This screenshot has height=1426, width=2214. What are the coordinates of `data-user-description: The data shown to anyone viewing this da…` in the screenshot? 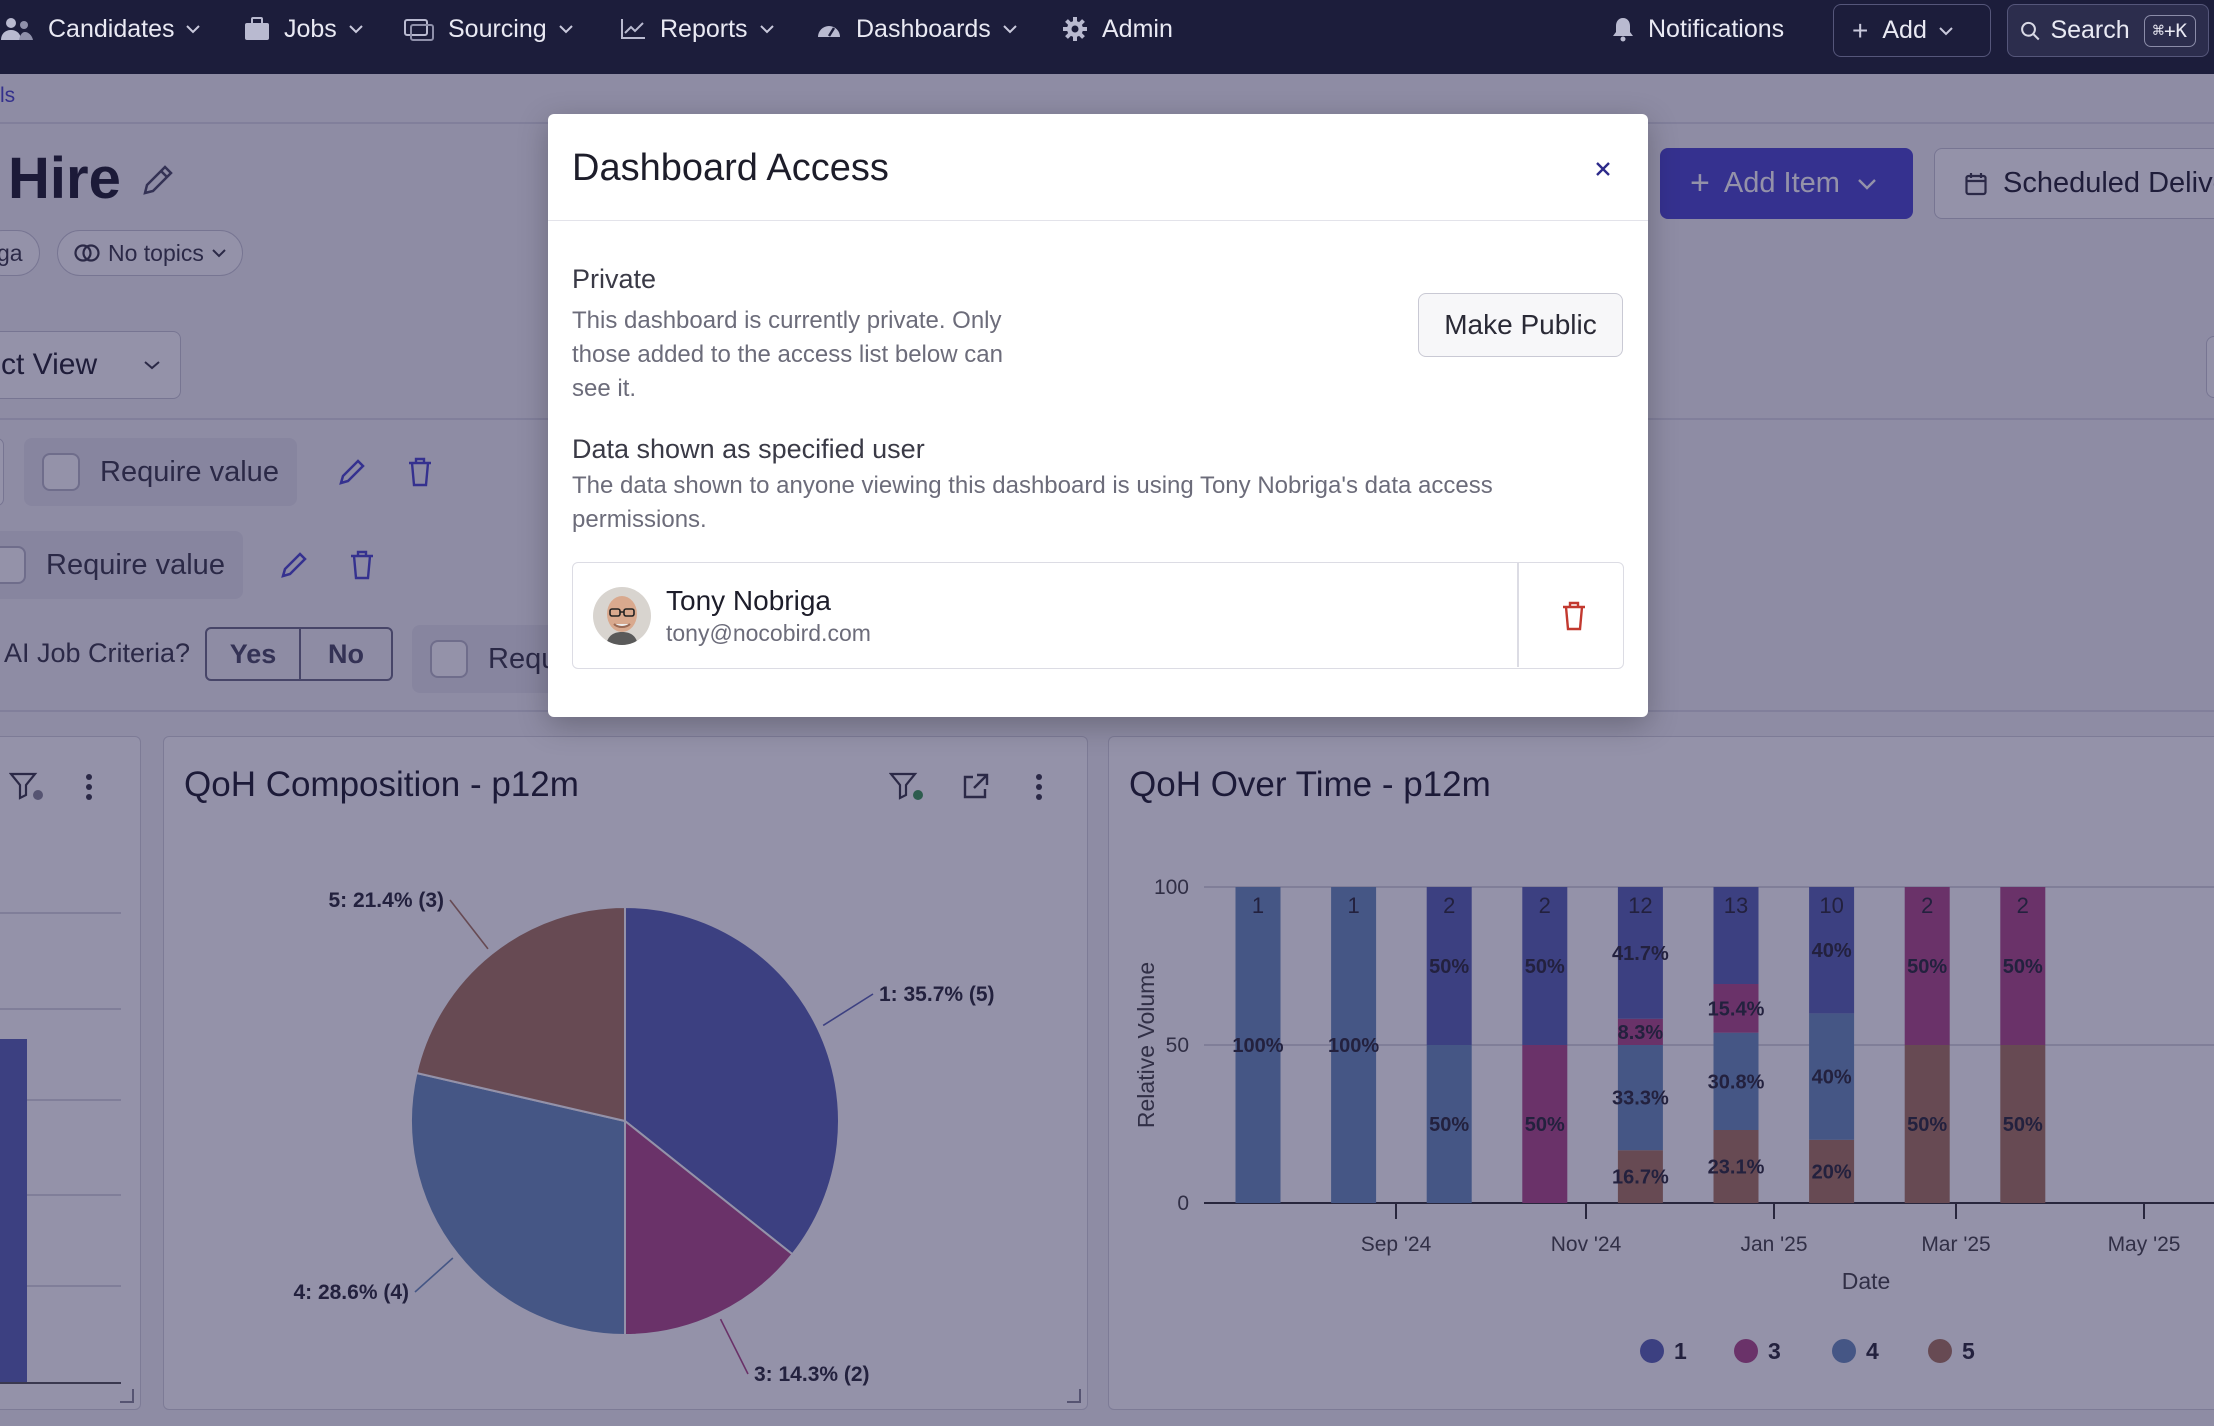 It's located at (1032, 503).